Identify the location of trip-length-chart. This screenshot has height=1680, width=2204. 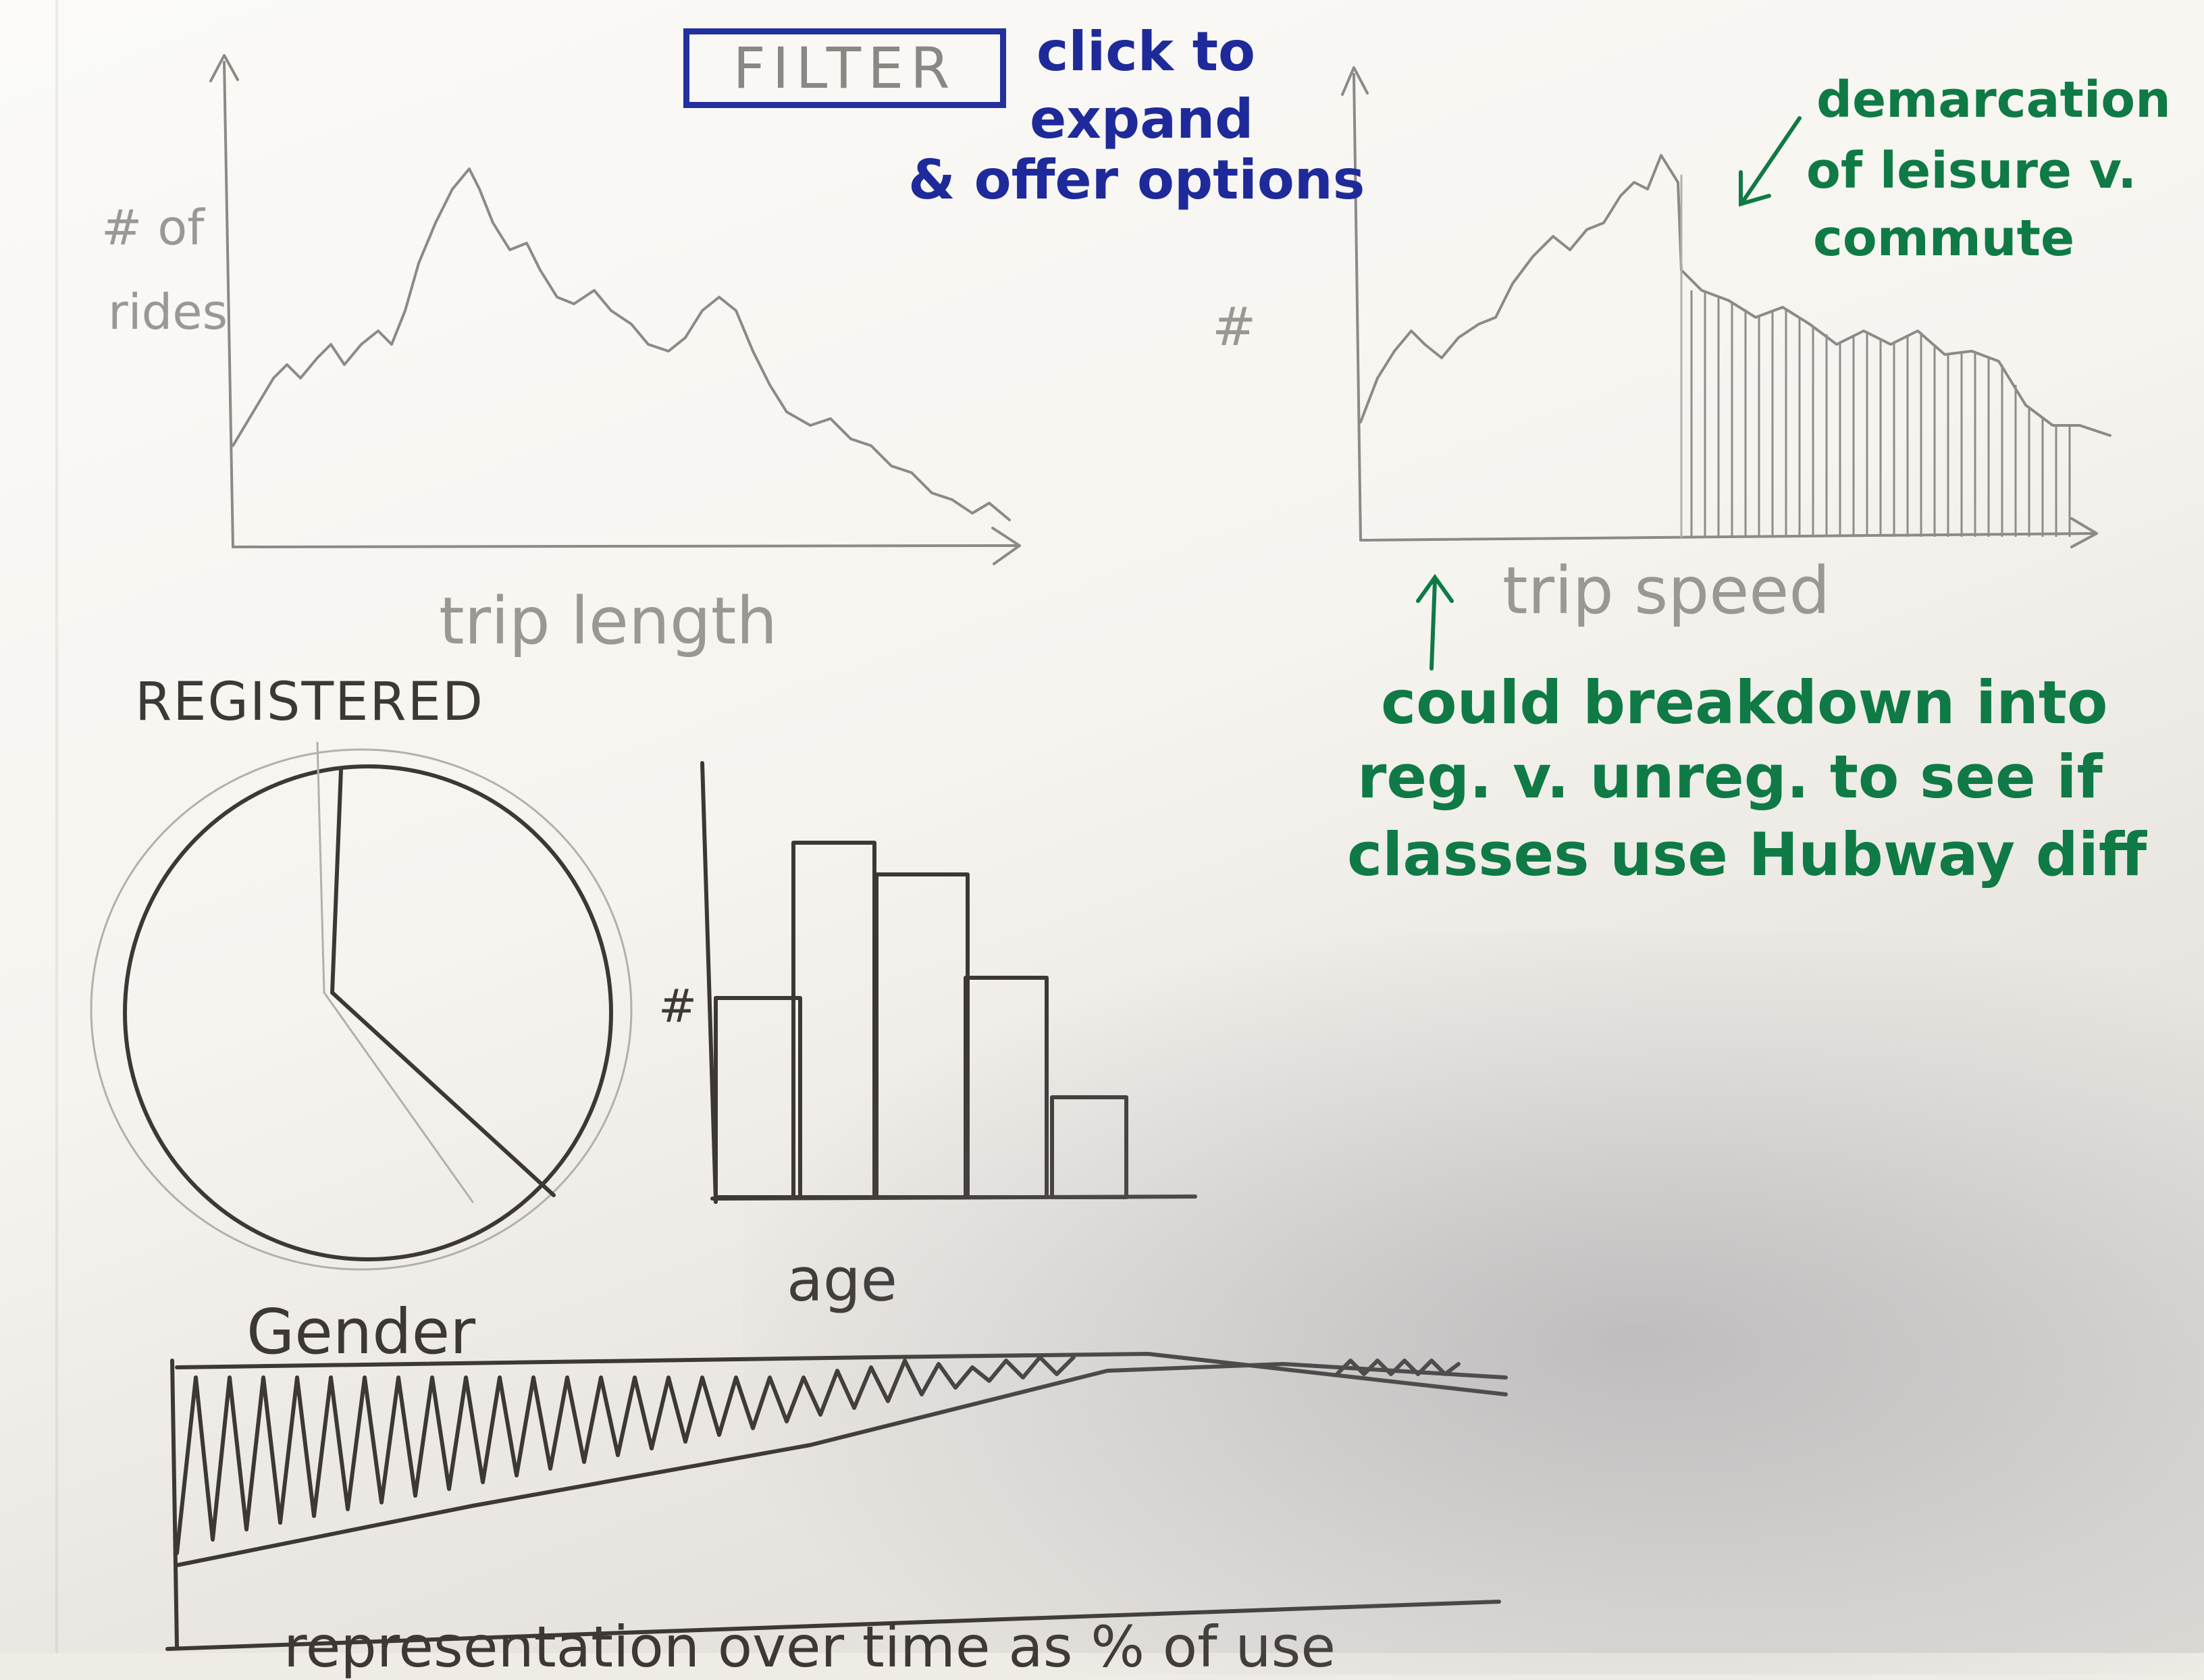
(615, 309).